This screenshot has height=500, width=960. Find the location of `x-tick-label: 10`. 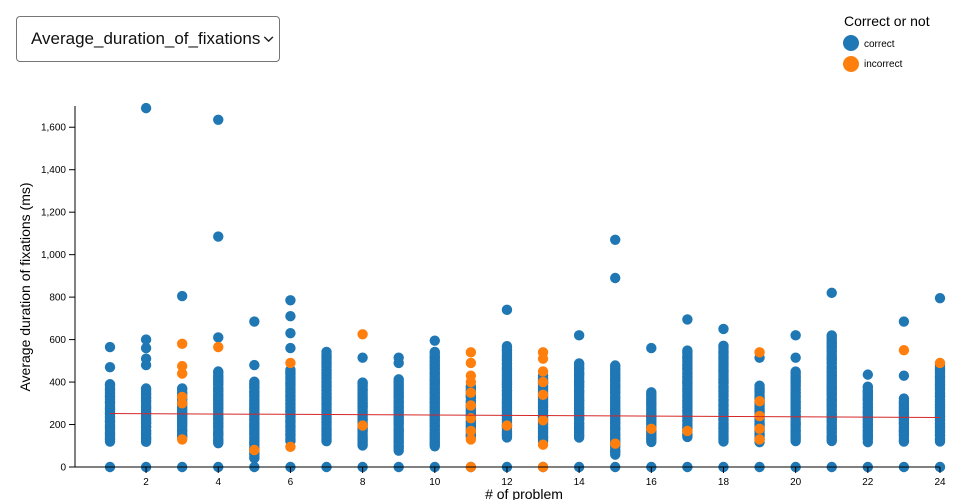

x-tick-label: 10 is located at coordinates (435, 482).